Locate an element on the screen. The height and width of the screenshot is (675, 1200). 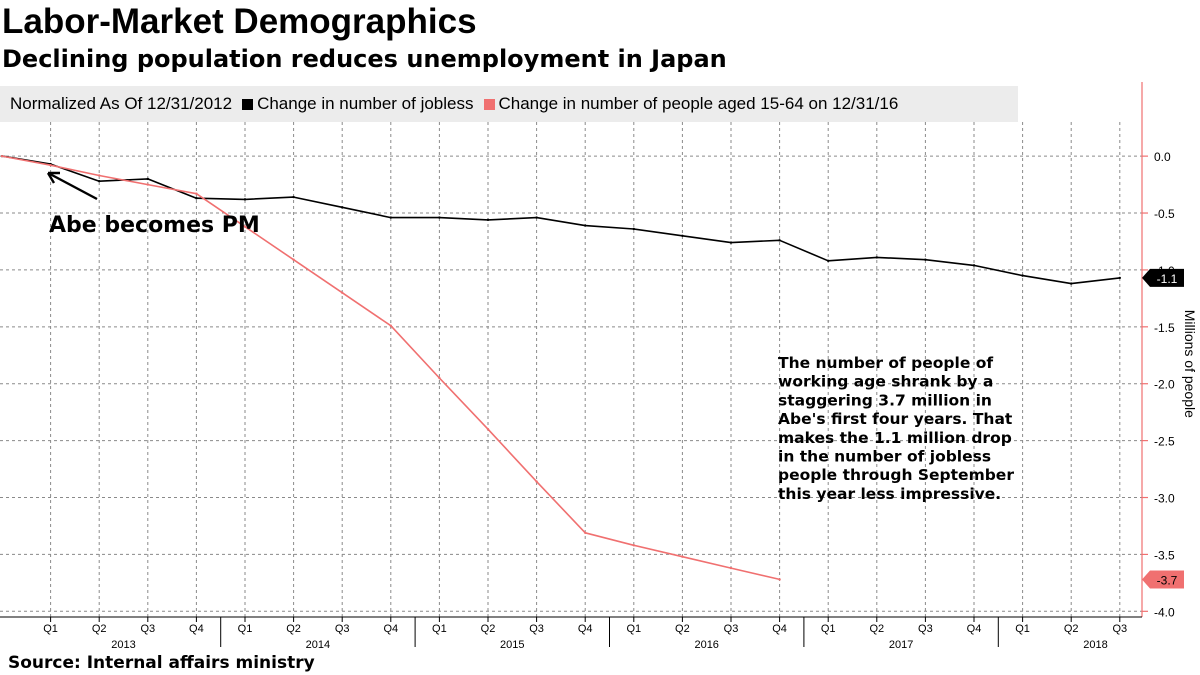
x-year-label: 2015 is located at coordinates (512, 645).